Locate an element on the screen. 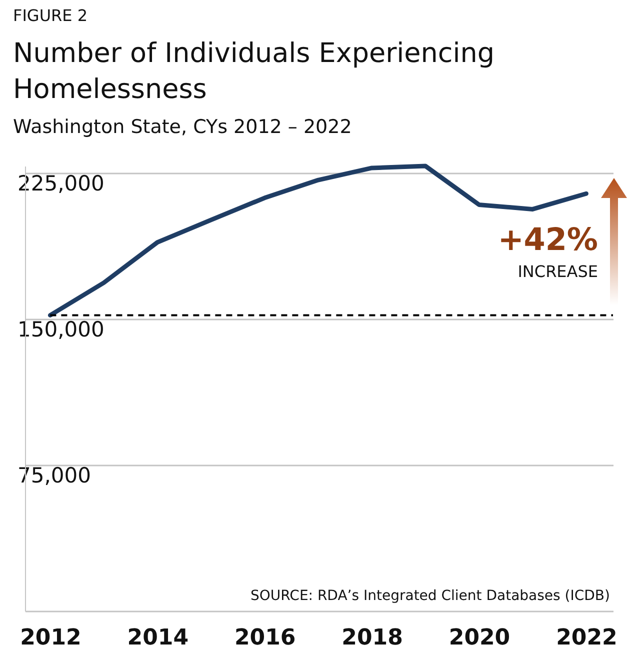  caption: FIGURE 2 is located at coordinates (50, 15).